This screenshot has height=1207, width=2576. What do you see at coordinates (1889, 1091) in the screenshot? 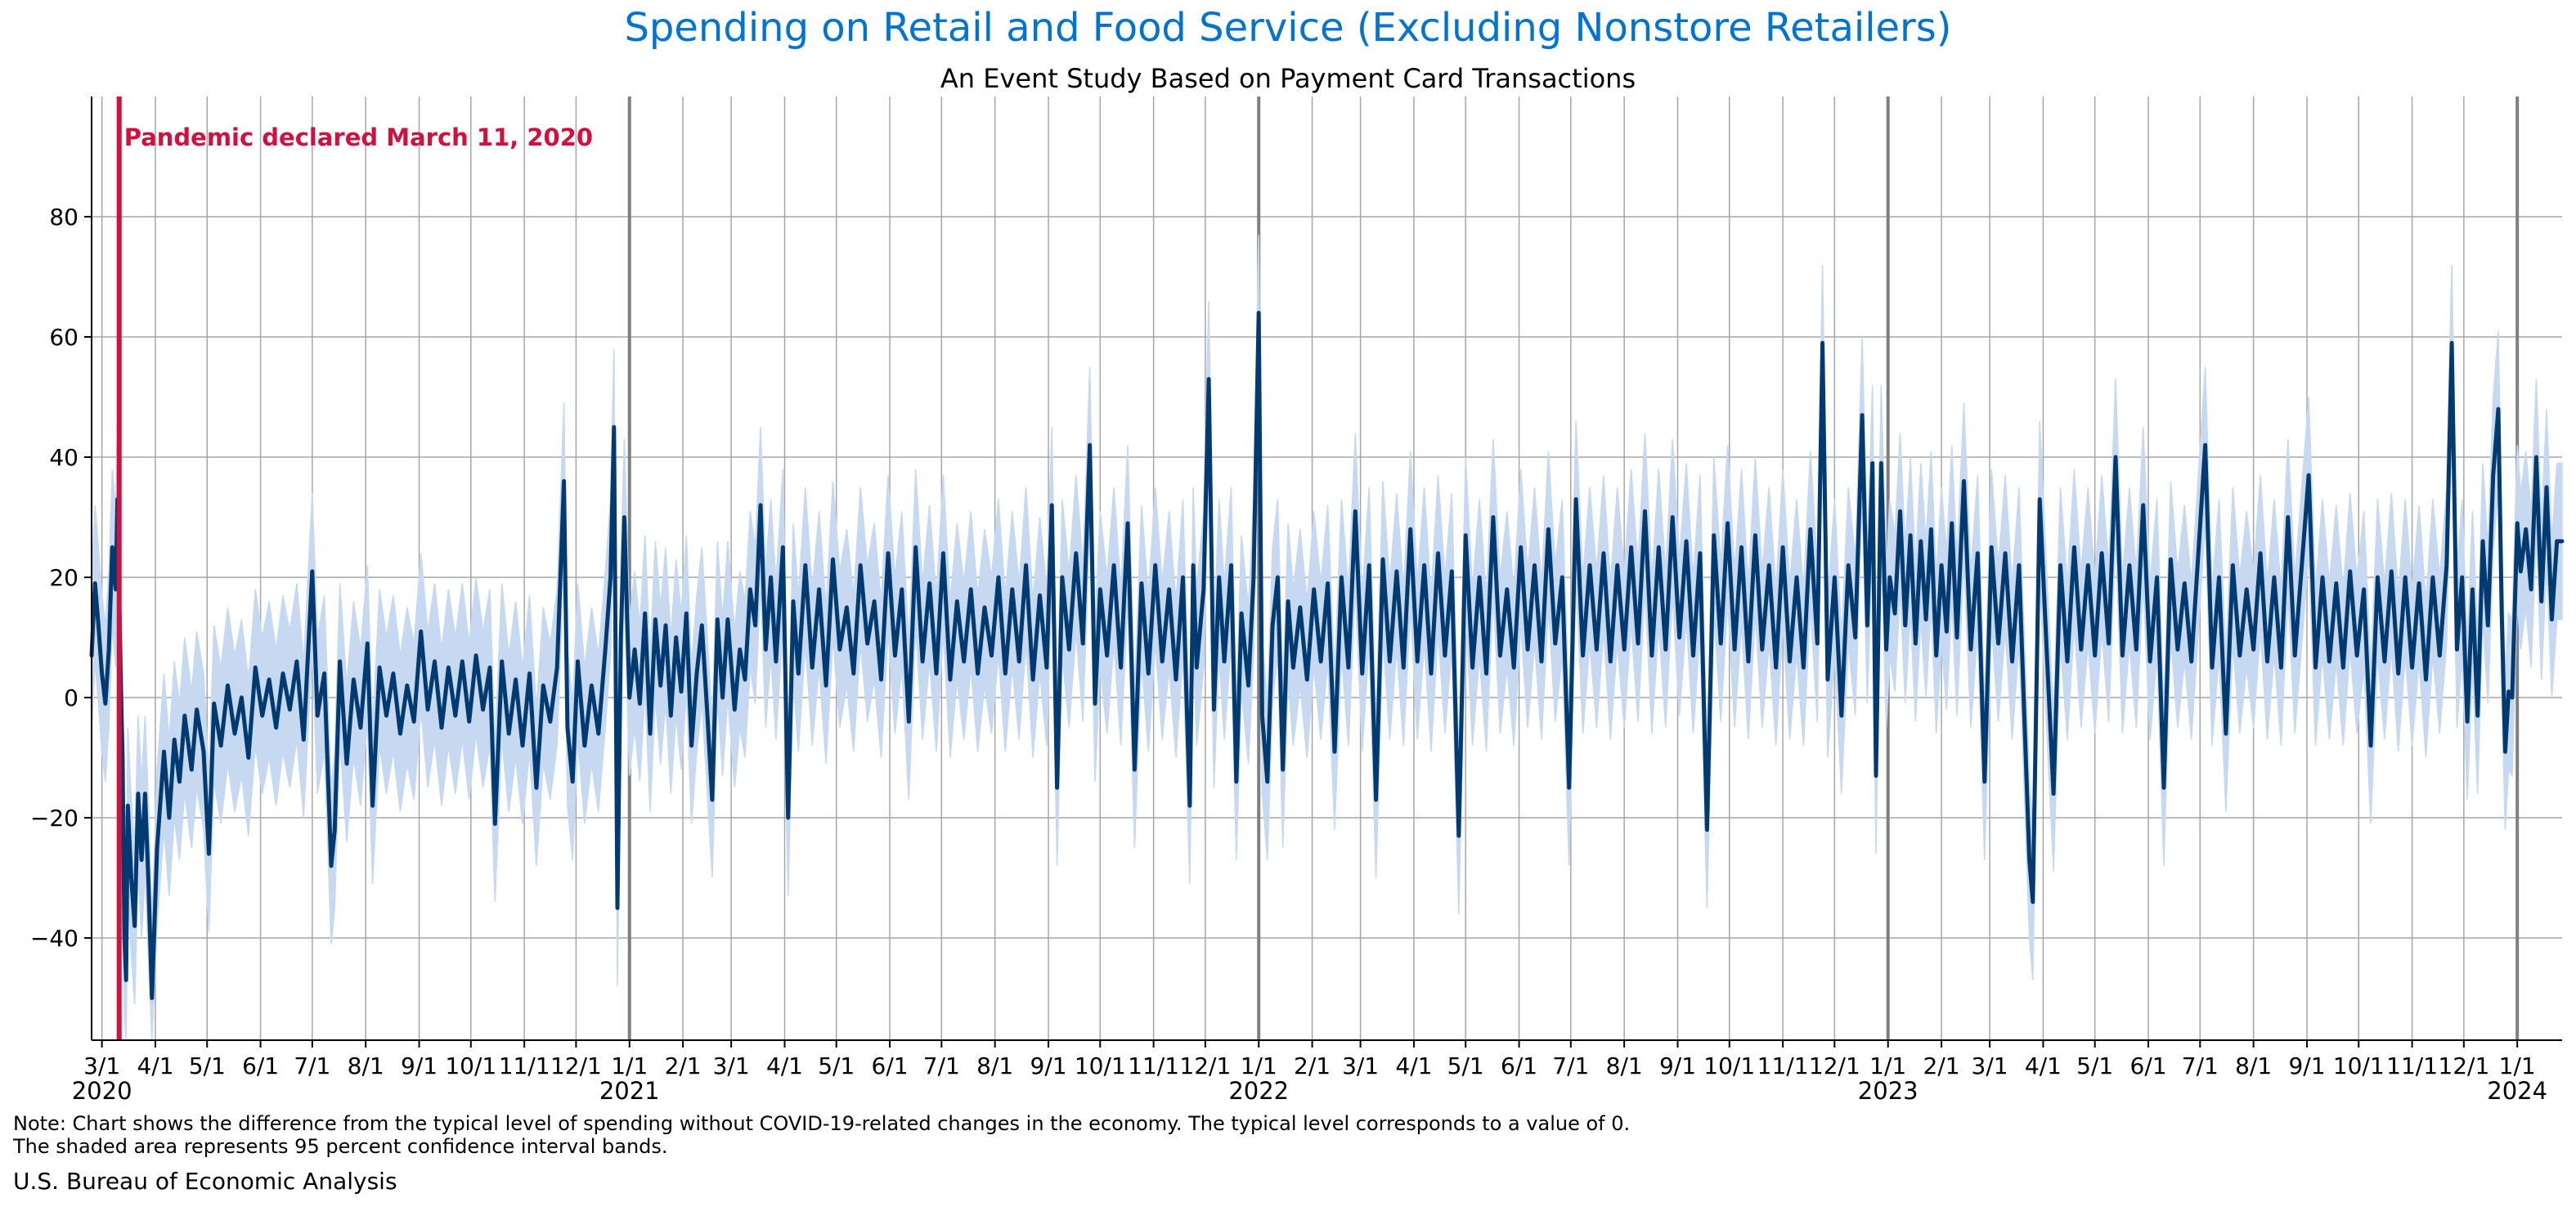
I see `x-year-label: 2023` at bounding box center [1889, 1091].